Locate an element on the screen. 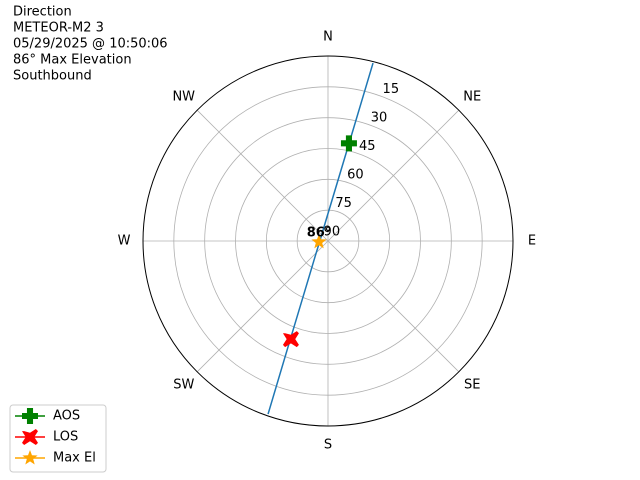 The image size is (640, 480). legend-label: AOS is located at coordinates (66, 416).